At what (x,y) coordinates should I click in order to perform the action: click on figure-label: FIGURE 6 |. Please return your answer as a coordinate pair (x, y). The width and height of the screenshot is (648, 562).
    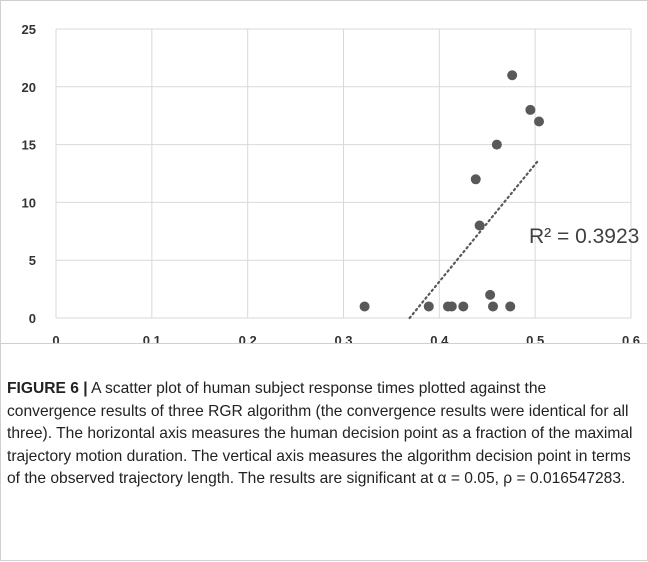
    Looking at the image, I should click on (47, 388).